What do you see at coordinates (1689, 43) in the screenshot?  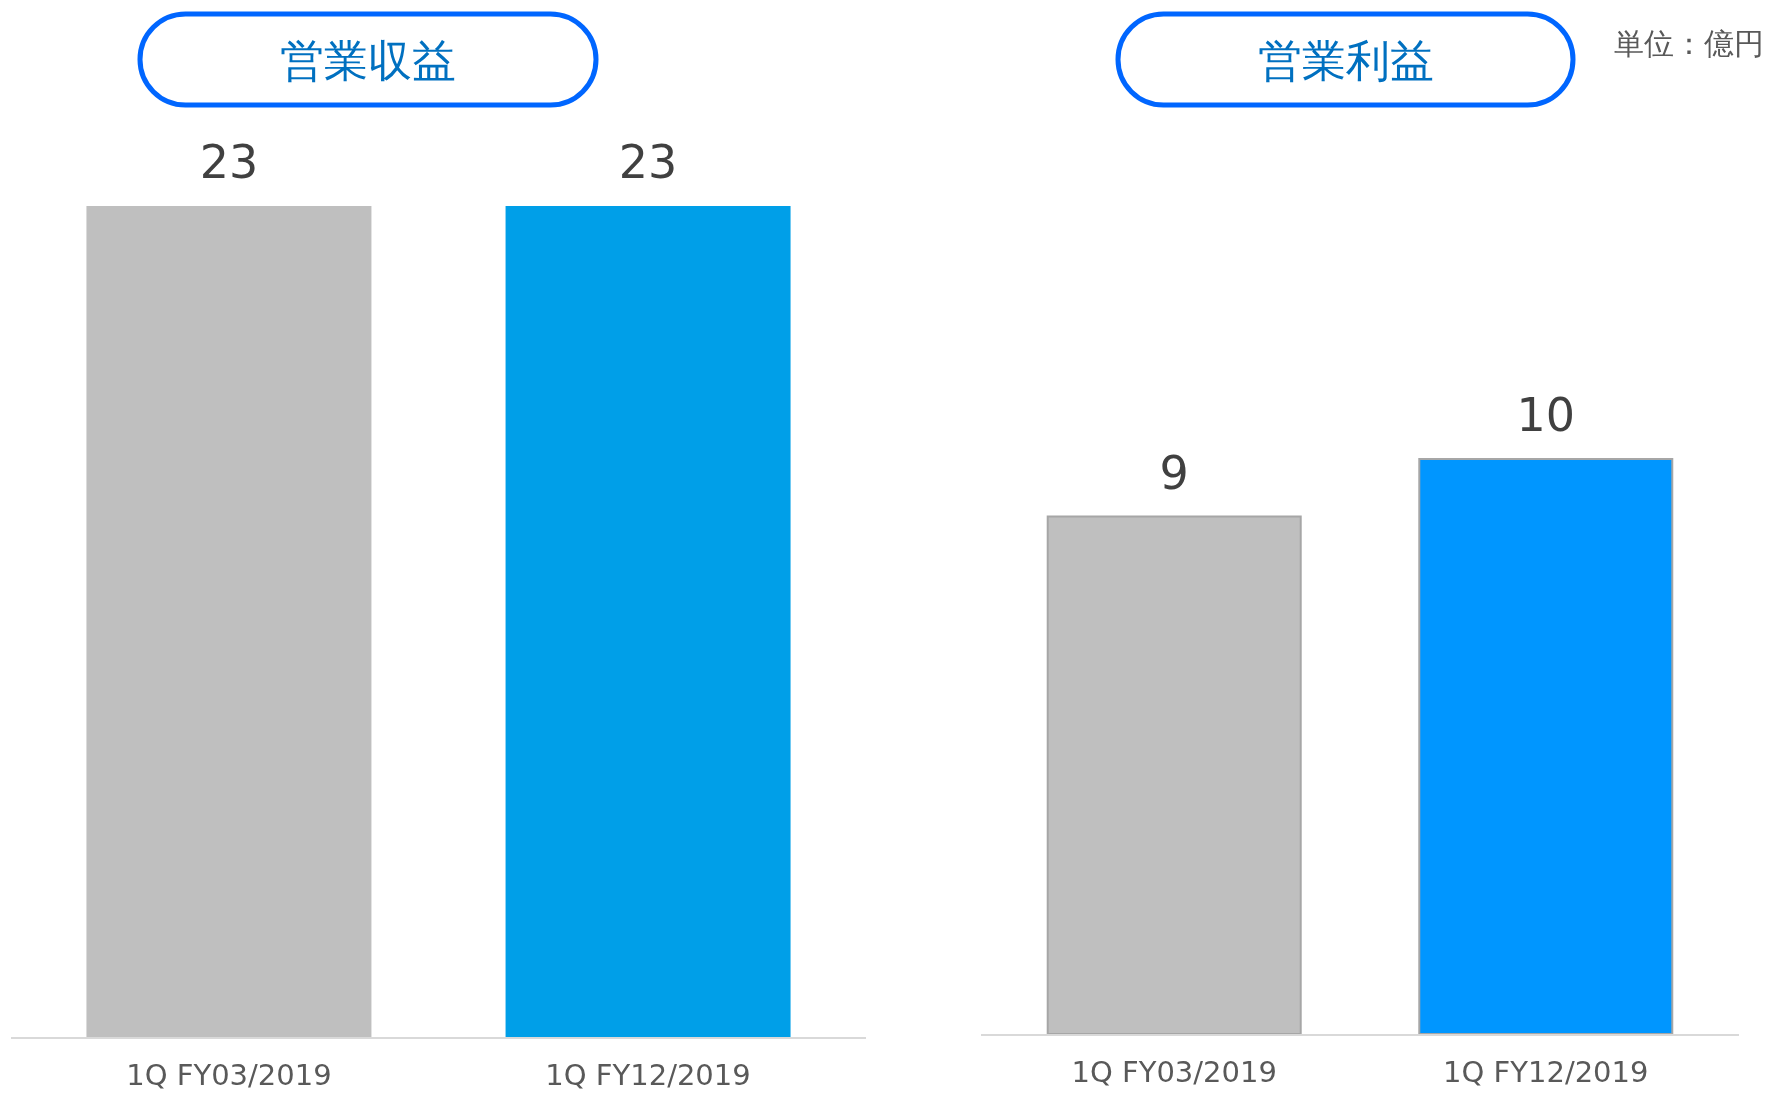 I see `text: 単位：億円` at bounding box center [1689, 43].